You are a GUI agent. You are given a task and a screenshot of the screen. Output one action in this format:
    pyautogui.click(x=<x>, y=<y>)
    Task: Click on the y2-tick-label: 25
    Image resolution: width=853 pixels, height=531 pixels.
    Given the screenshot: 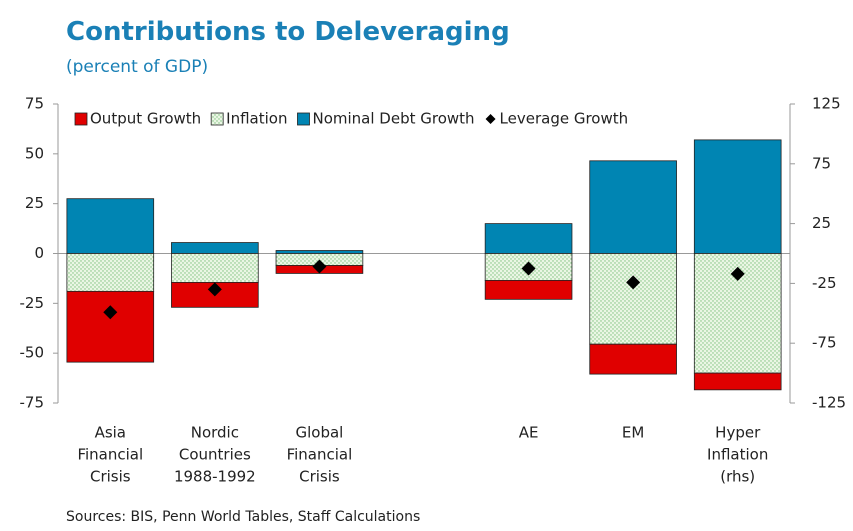 What is the action you would take?
    pyautogui.click(x=821, y=223)
    